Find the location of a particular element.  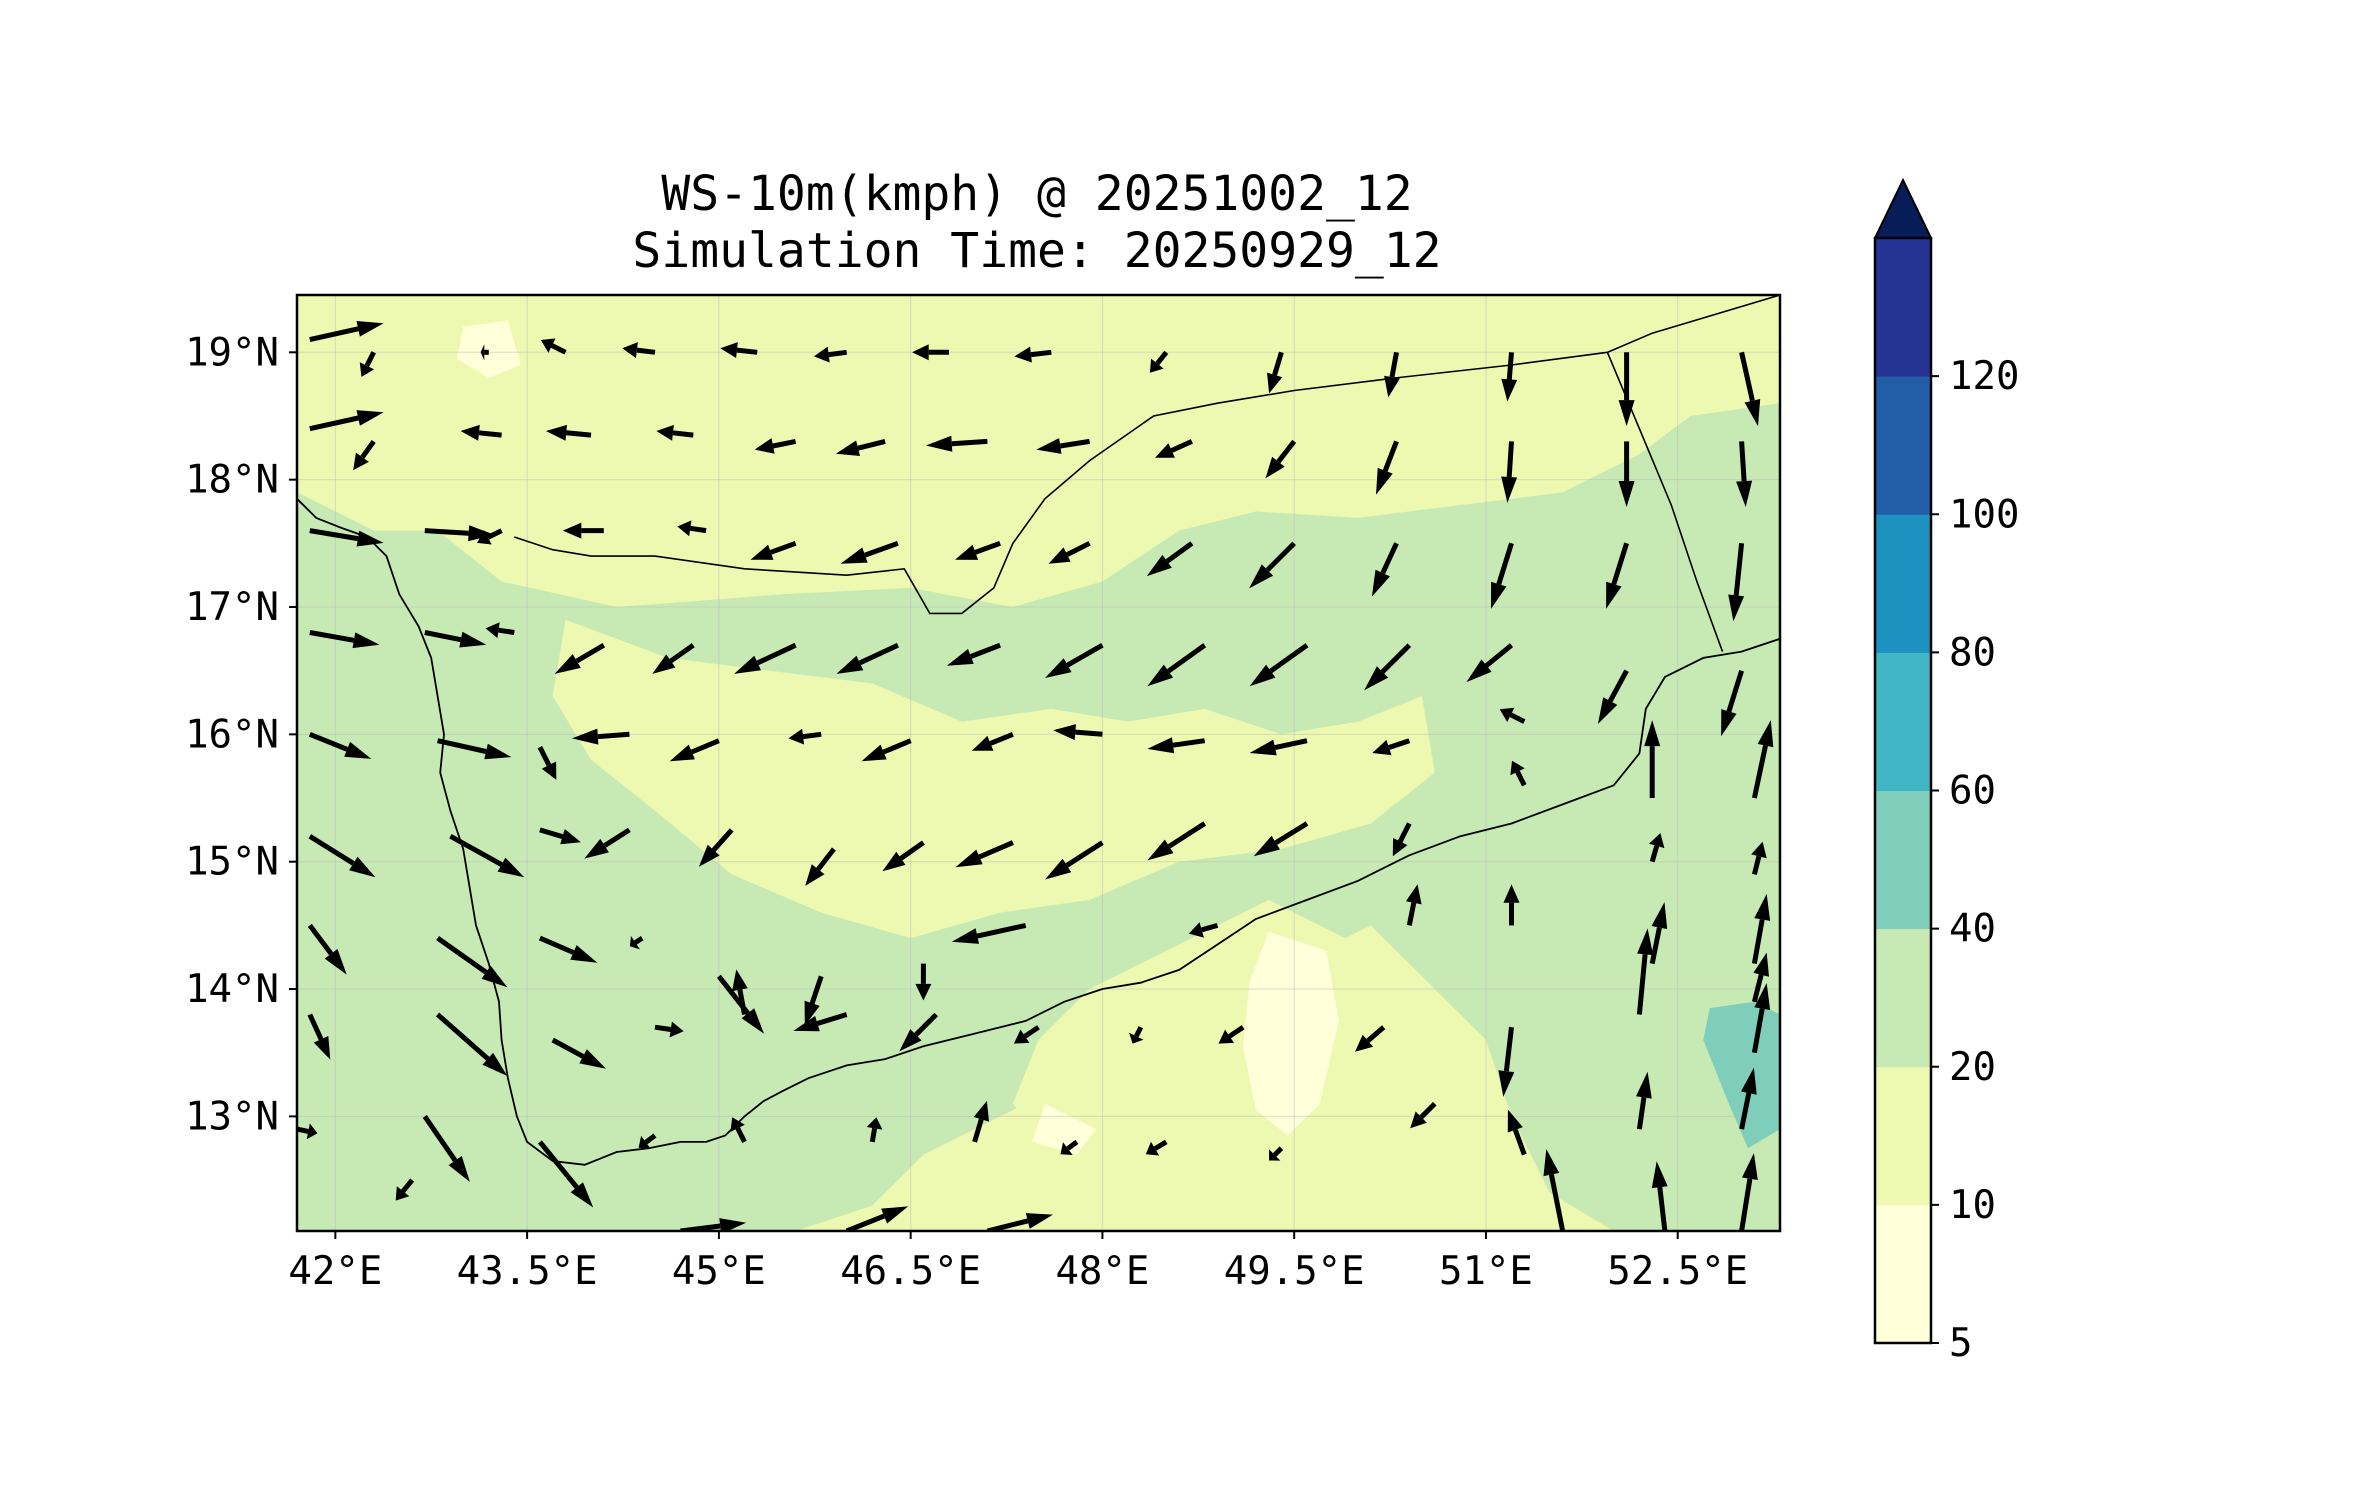

colorbar-extend-arrow is located at coordinates (1903, 208).